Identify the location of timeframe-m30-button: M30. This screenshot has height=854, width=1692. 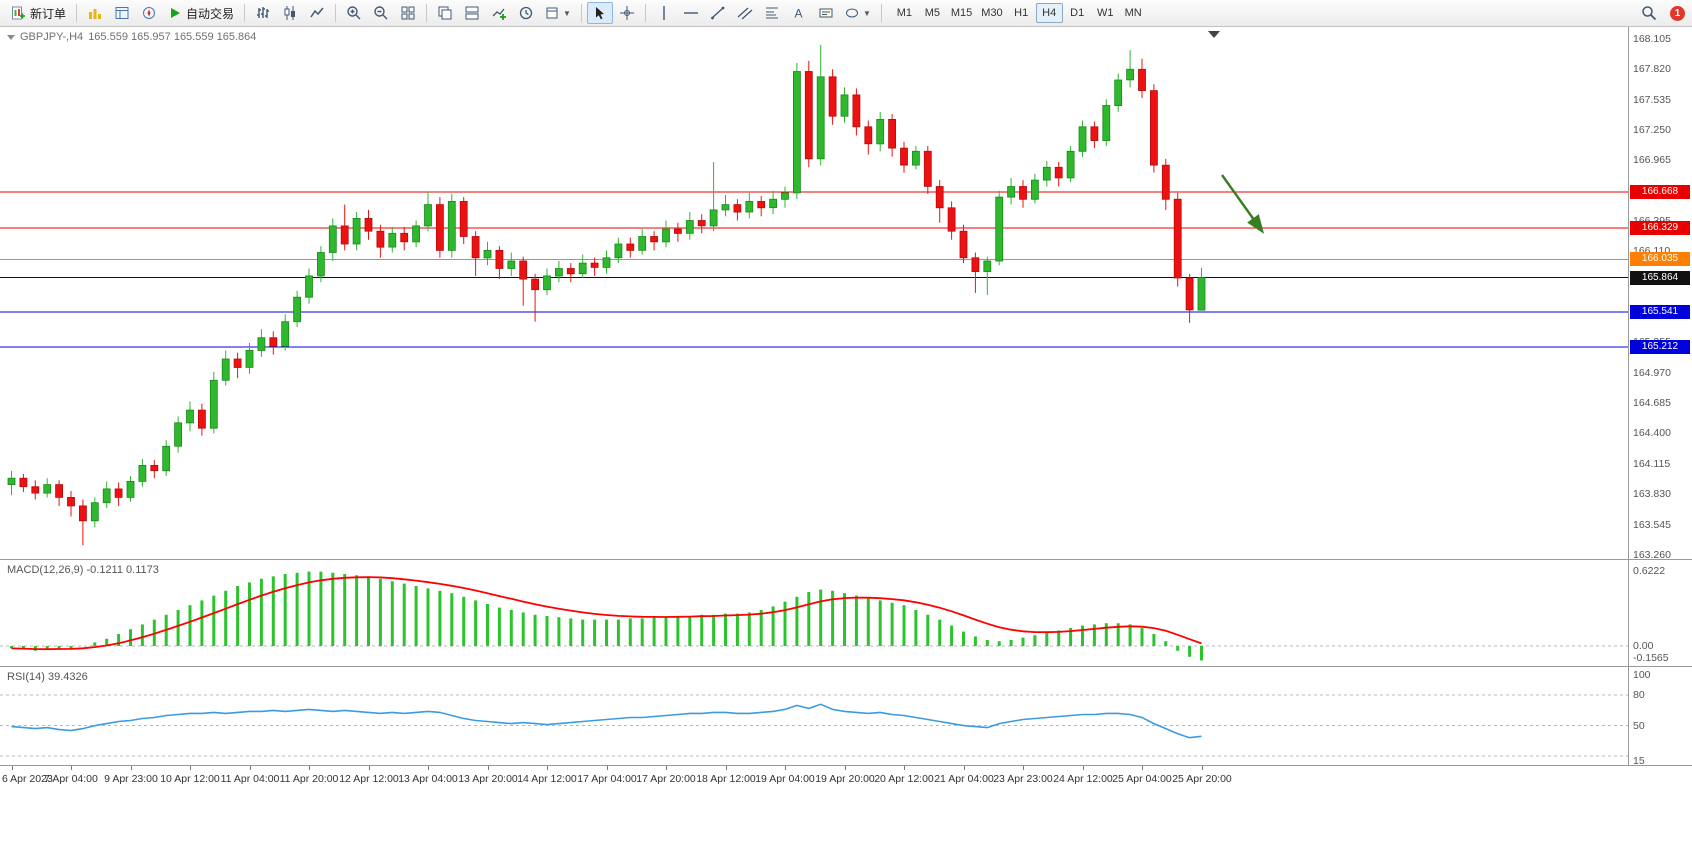
(991, 13).